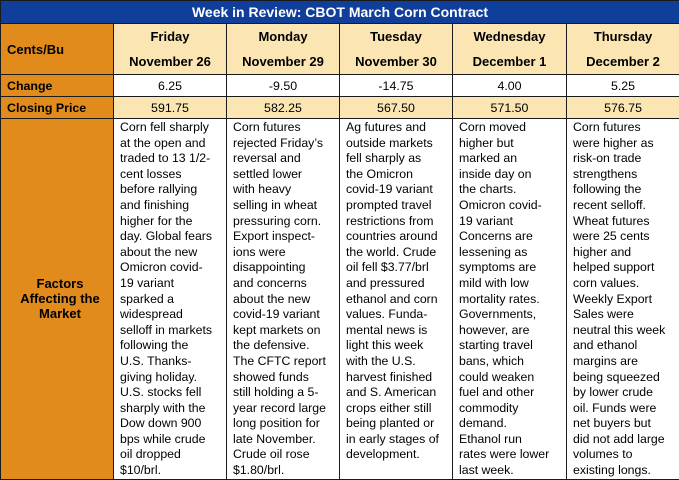  Describe the element at coordinates (510, 108) in the screenshot. I see `closing-price-value: 571.50` at that location.